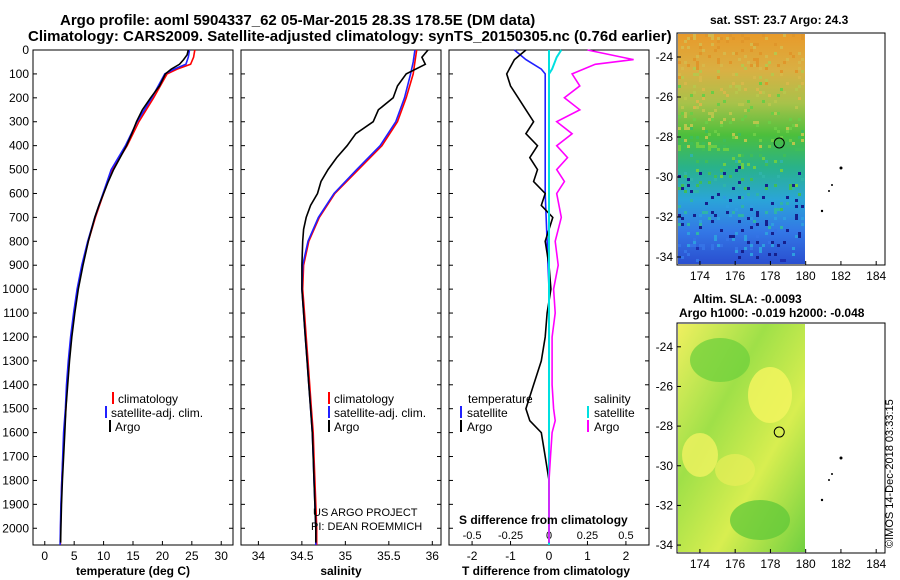 The width and height of the screenshot is (900, 580). Describe the element at coordinates (341, 571) in the screenshot. I see `salinity-axis-label: salinity` at that location.